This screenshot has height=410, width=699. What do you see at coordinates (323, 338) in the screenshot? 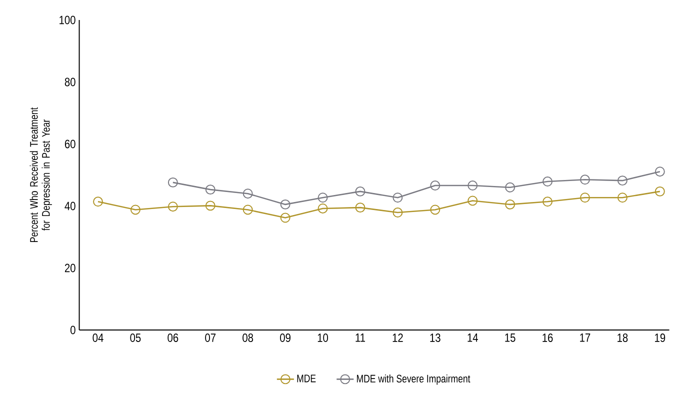
I see `x-tick-label: 10` at bounding box center [323, 338].